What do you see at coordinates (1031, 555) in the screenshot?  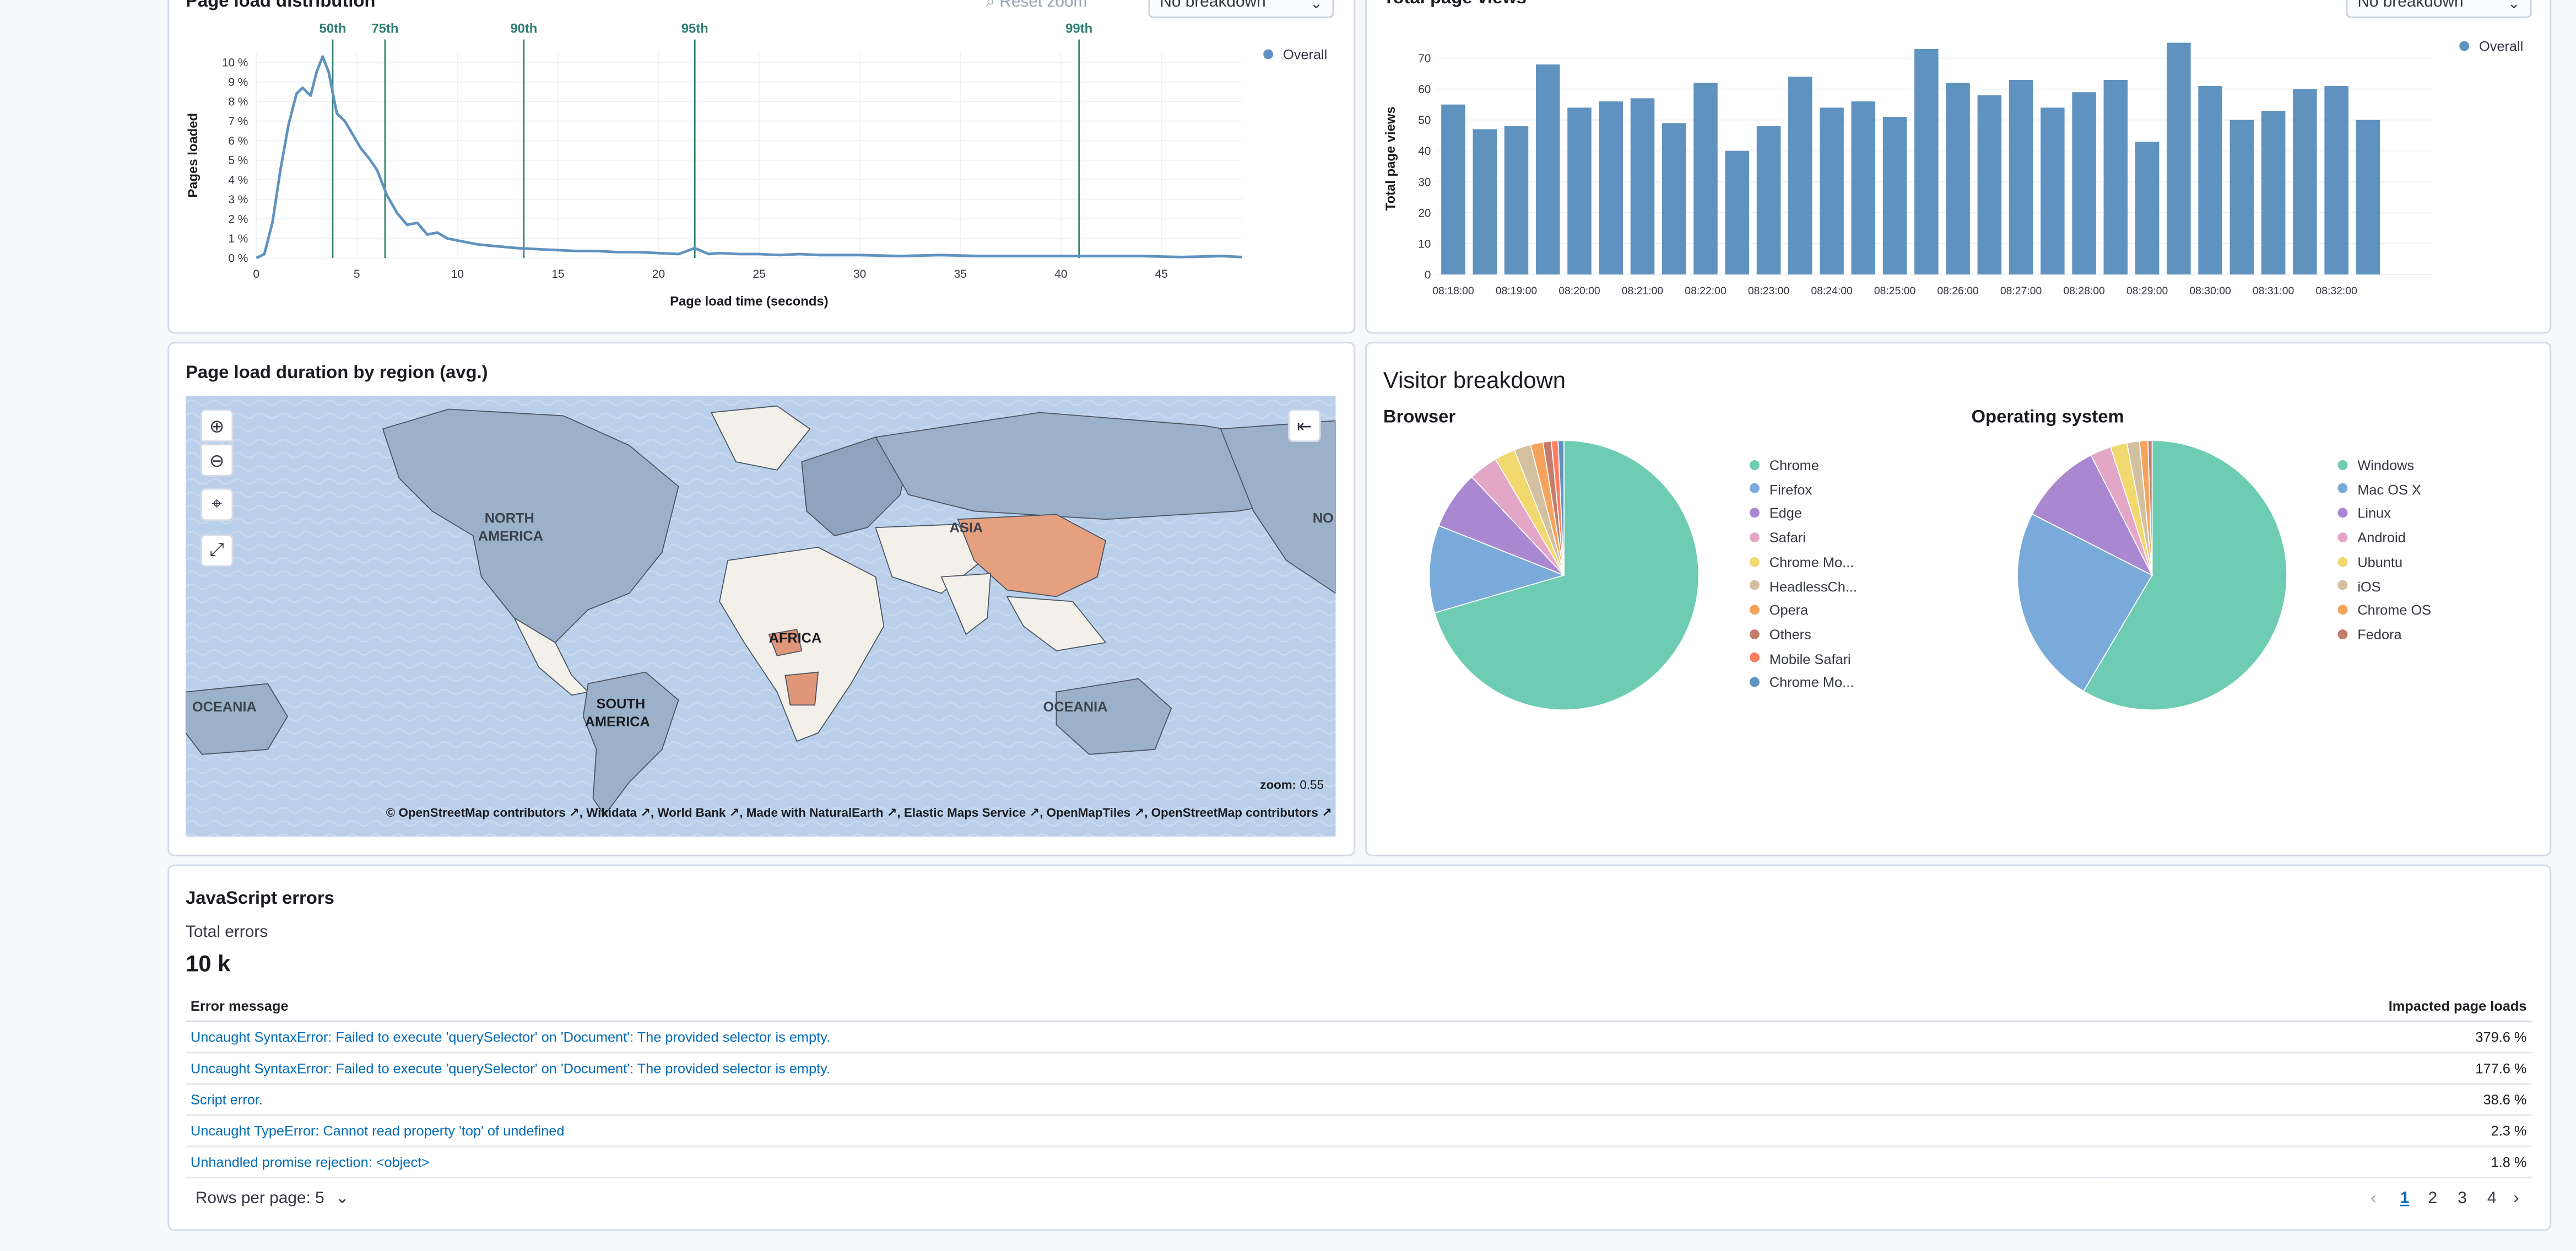 I see `map-region-china` at bounding box center [1031, 555].